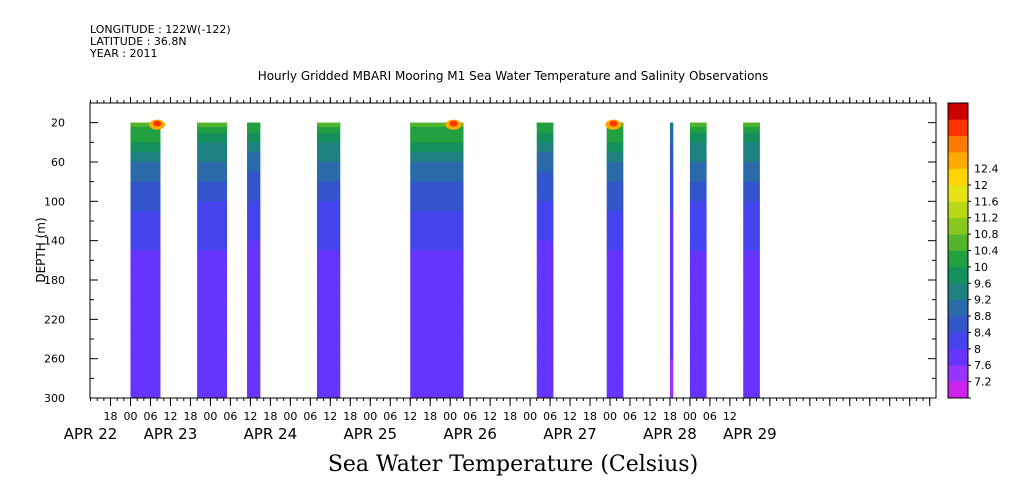 This screenshot has width=1009, height=504. What do you see at coordinates (171, 434) in the screenshot?
I see `x-day-label: APR 23` at bounding box center [171, 434].